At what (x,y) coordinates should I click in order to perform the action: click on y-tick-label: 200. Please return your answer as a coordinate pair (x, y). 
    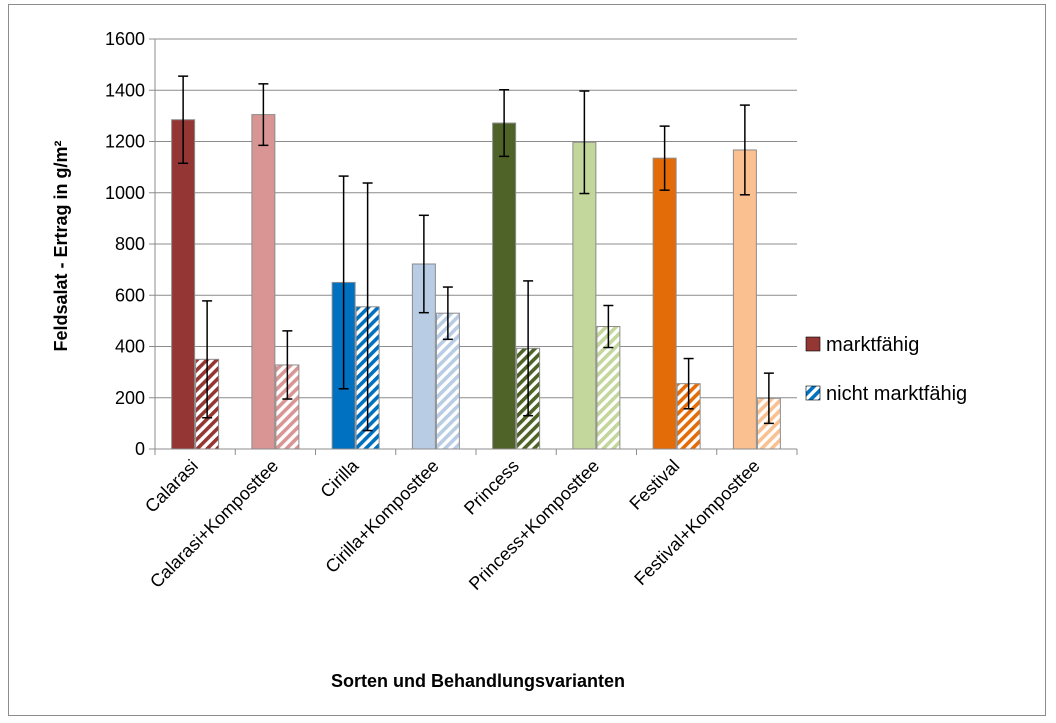
    Looking at the image, I should click on (130, 398).